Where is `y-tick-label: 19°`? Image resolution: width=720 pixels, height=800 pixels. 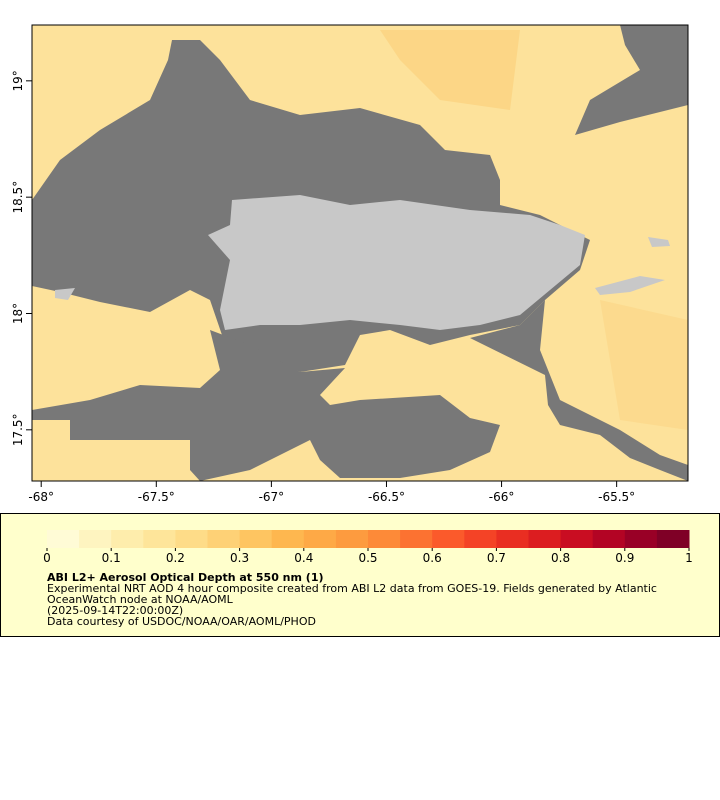
y-tick-label: 19° is located at coordinates (18, 80).